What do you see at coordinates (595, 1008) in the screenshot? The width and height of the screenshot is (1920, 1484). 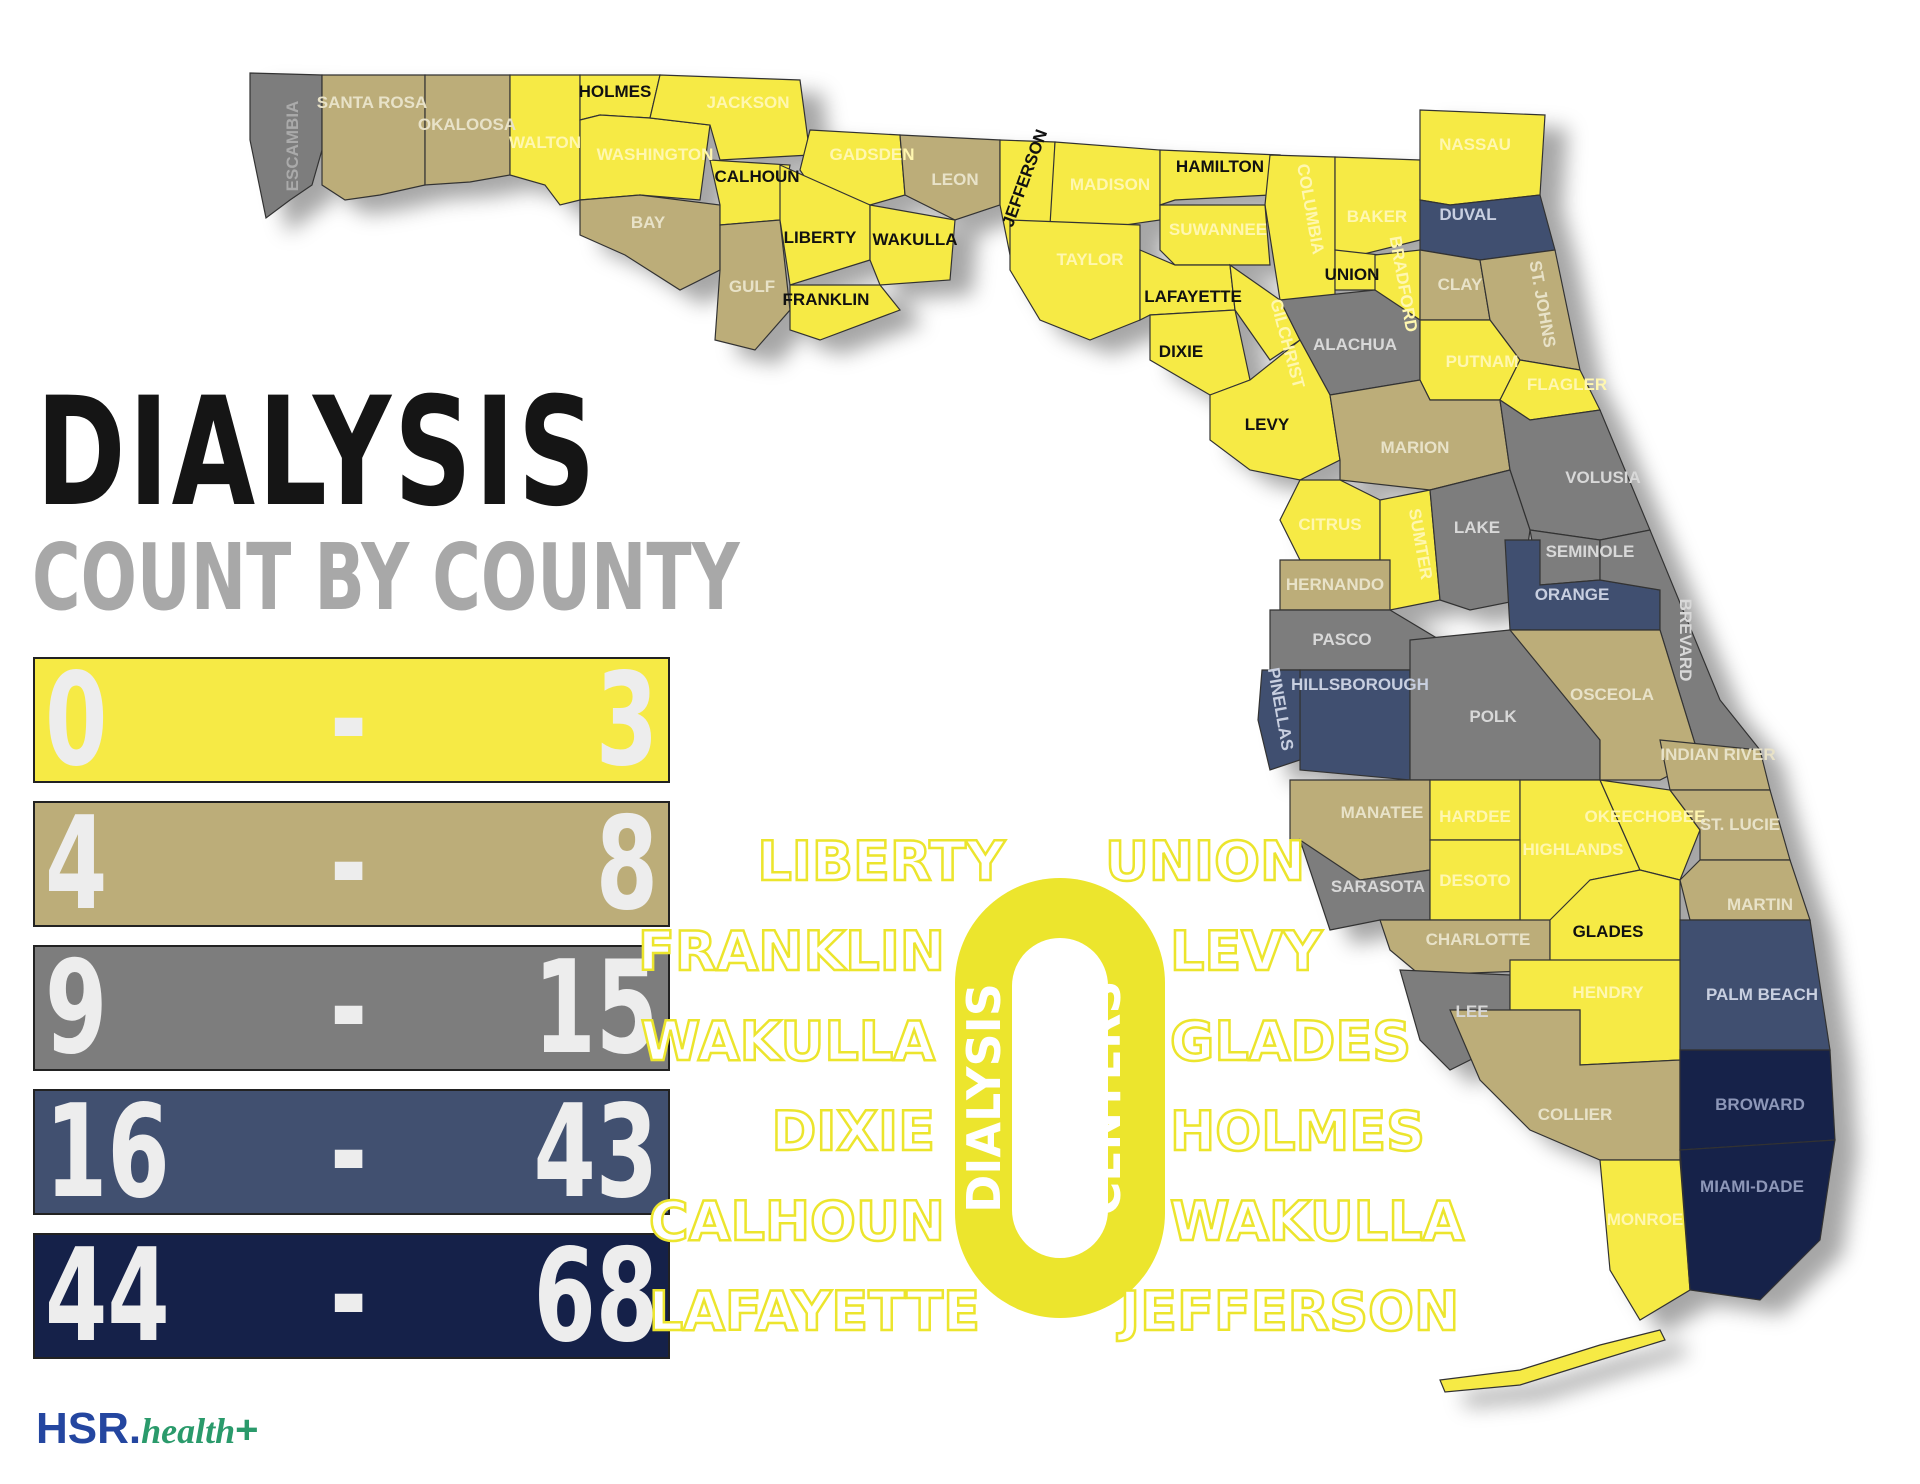 I see `legend-high: 15` at bounding box center [595, 1008].